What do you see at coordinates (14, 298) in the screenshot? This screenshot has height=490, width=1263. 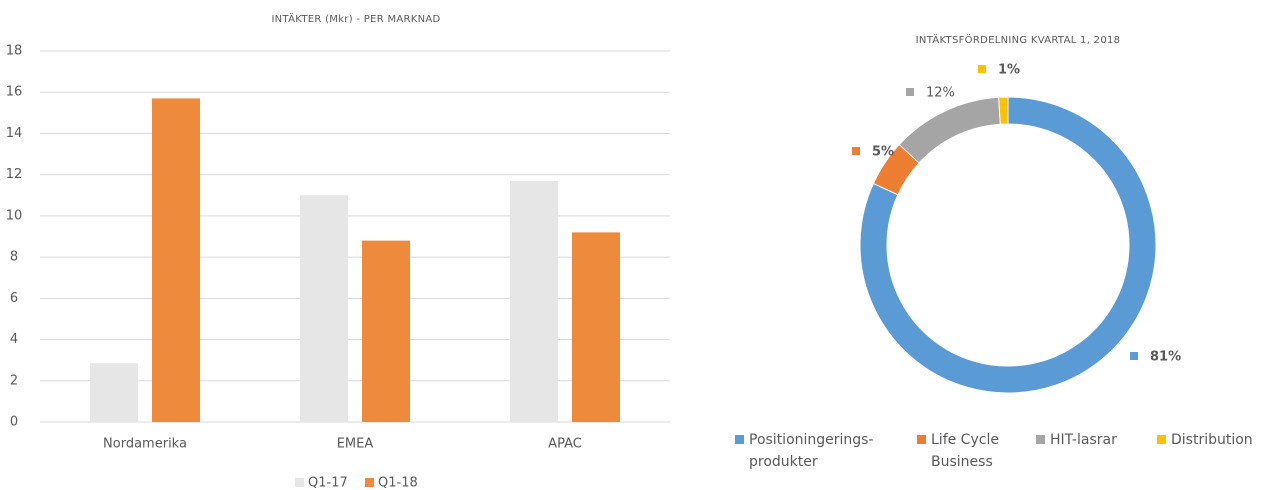 I see `y-tick-label: 6` at bounding box center [14, 298].